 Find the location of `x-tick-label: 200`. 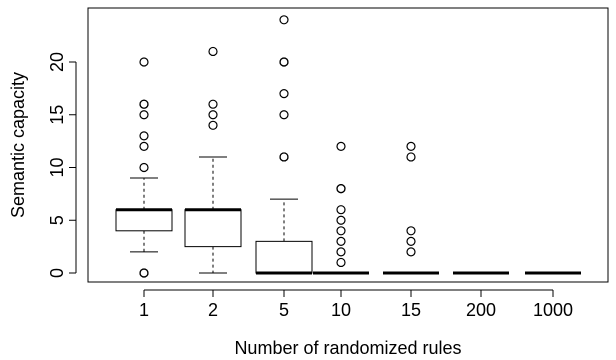

x-tick-label: 200 is located at coordinates (481, 310).